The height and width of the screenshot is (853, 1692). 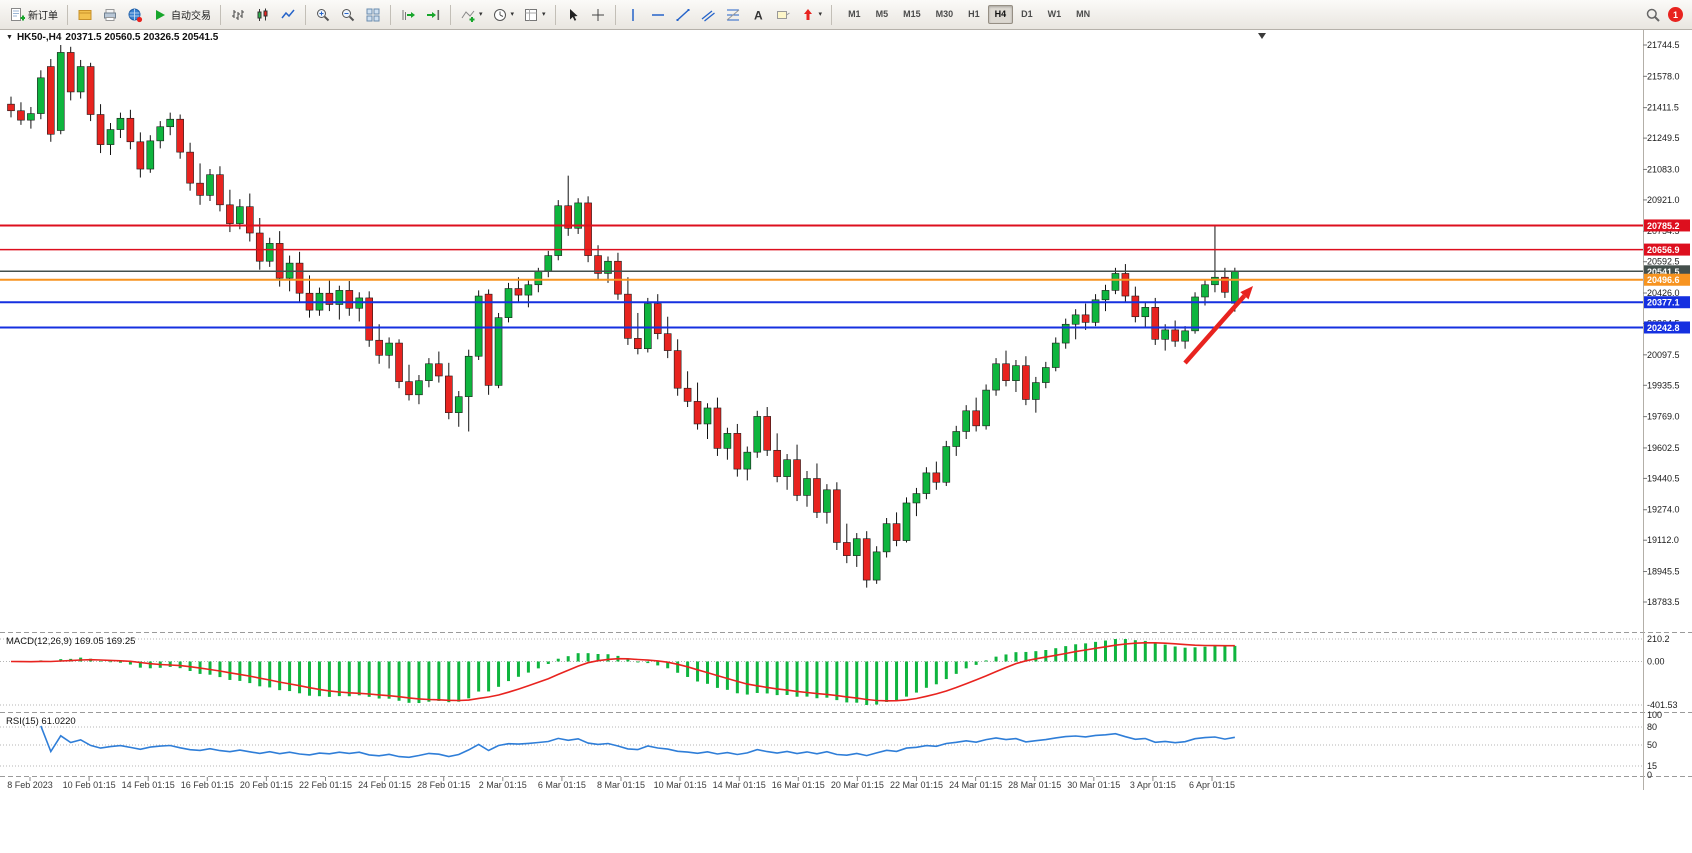 I want to click on price-tick-label: 21744.5, so click(x=1663, y=45).